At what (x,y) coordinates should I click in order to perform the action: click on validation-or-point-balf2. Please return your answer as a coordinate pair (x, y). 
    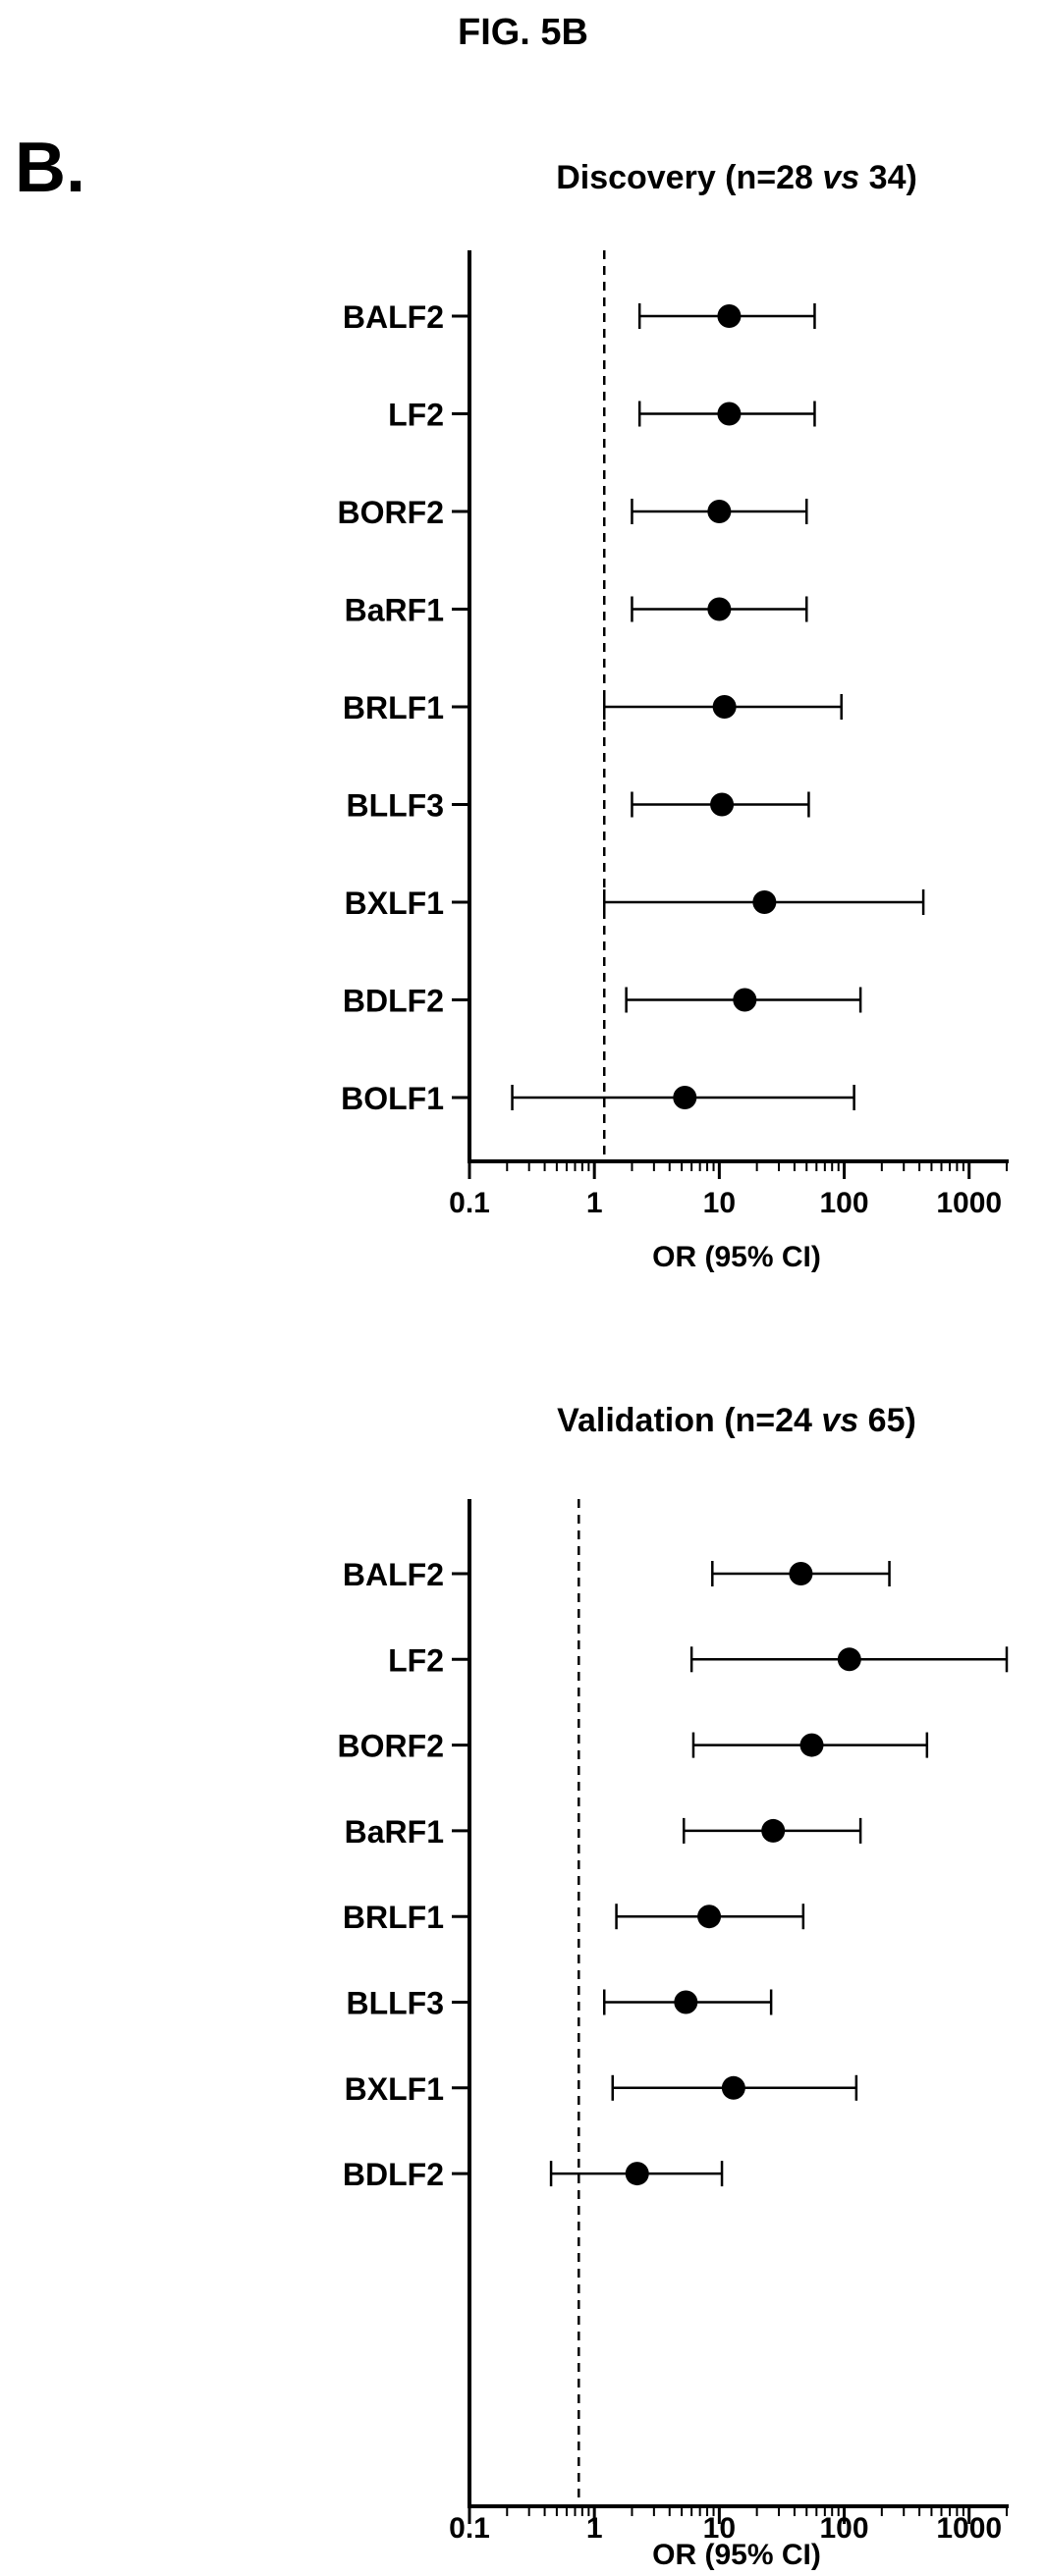
    Looking at the image, I should click on (801, 1573).